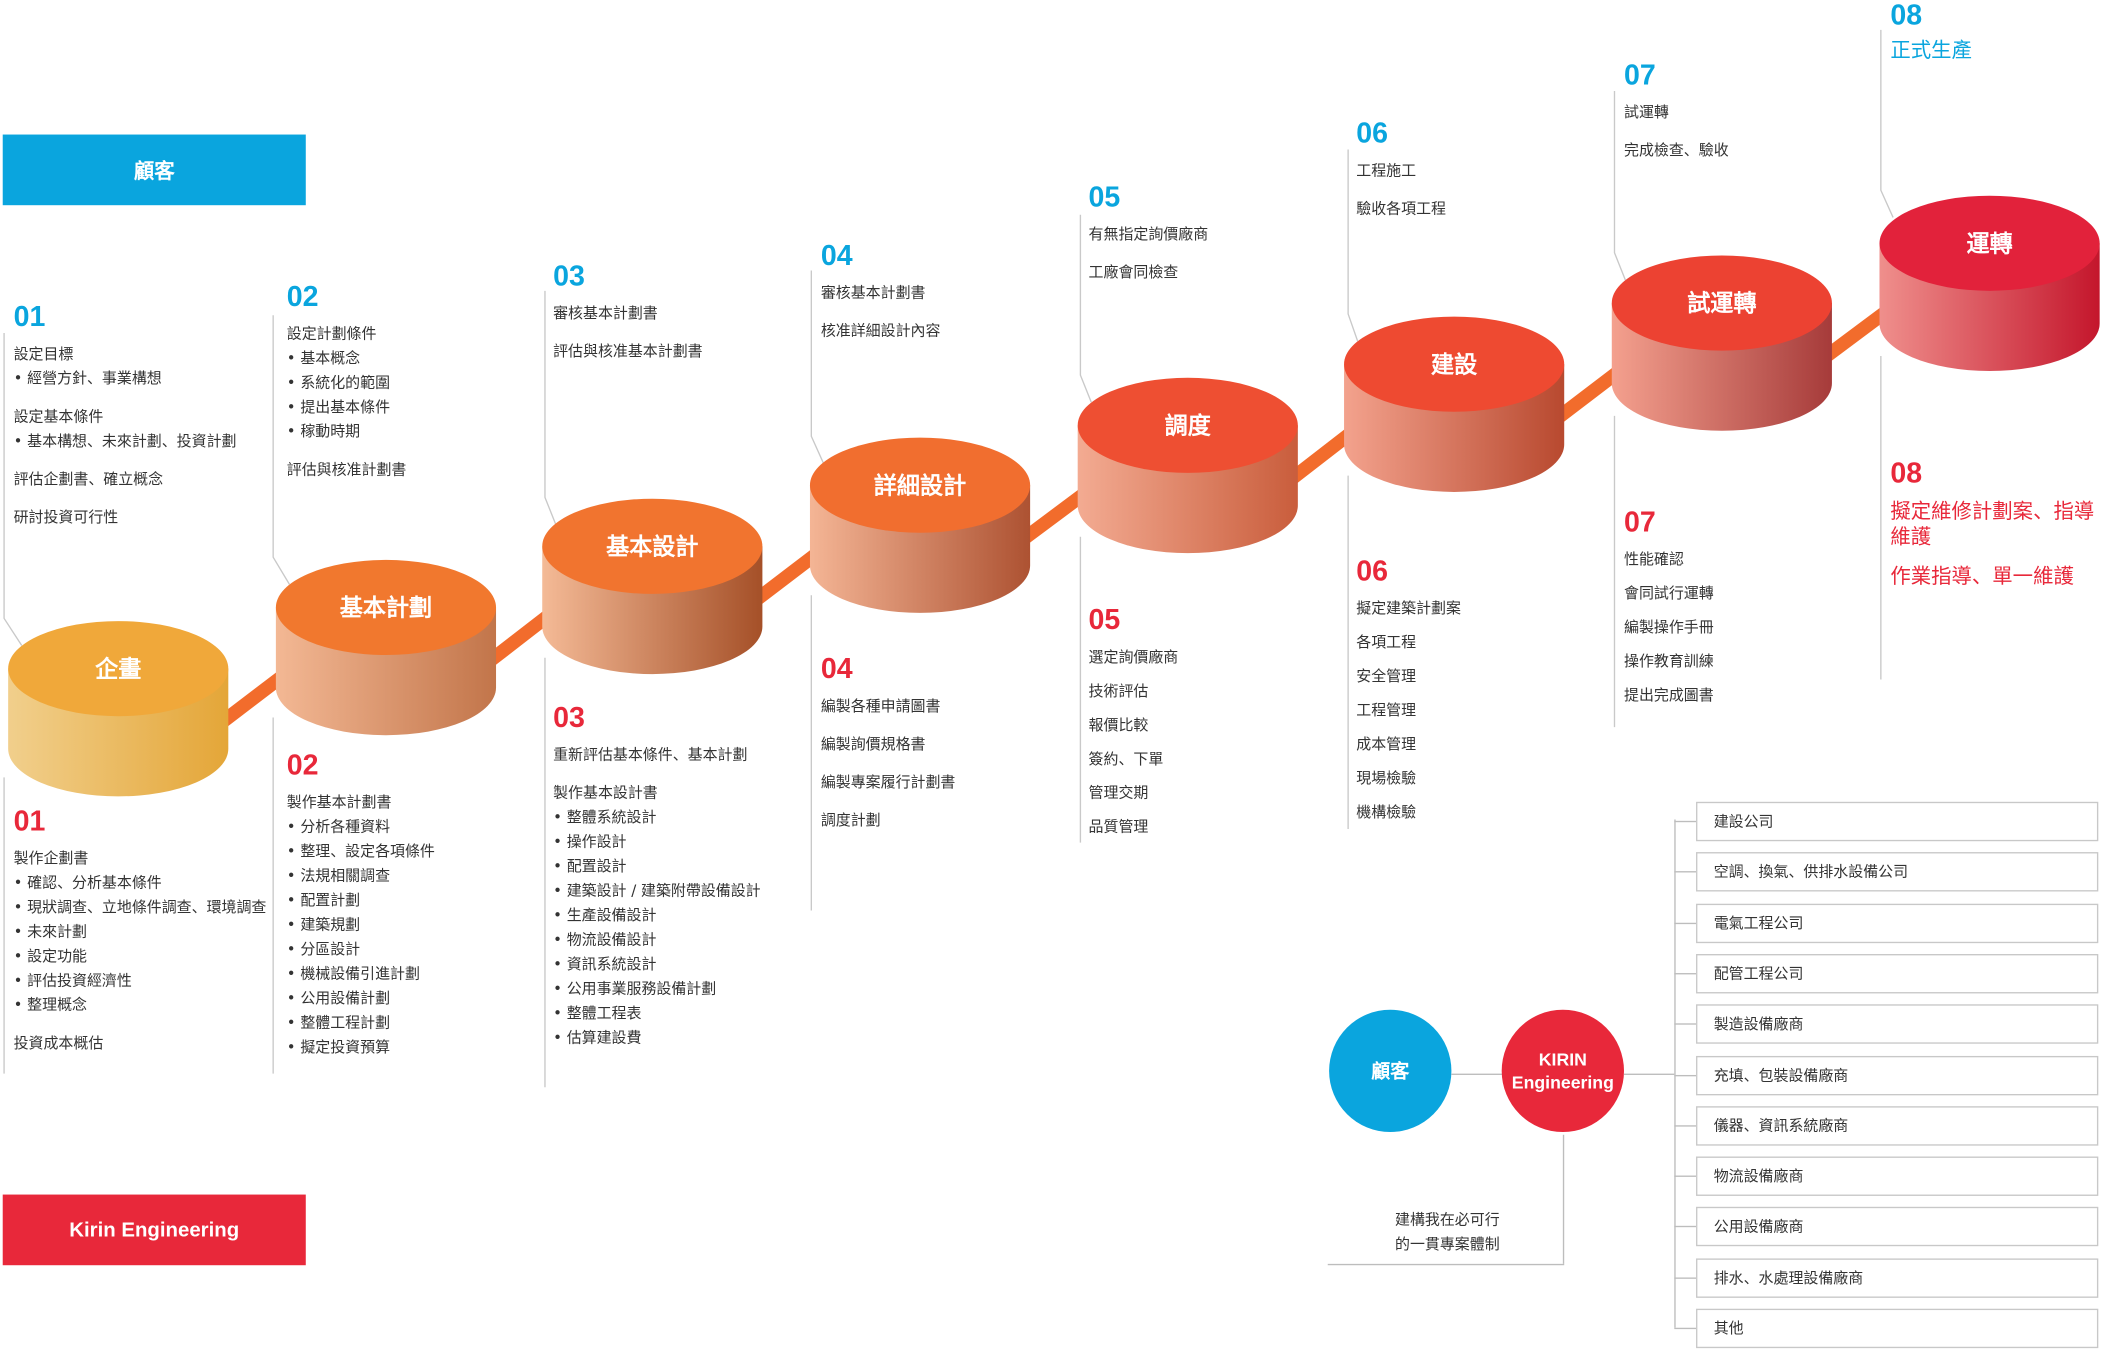 This screenshot has width=2104, height=1359. What do you see at coordinates (1104, 198) in the screenshot?
I see `step-number: 05` at bounding box center [1104, 198].